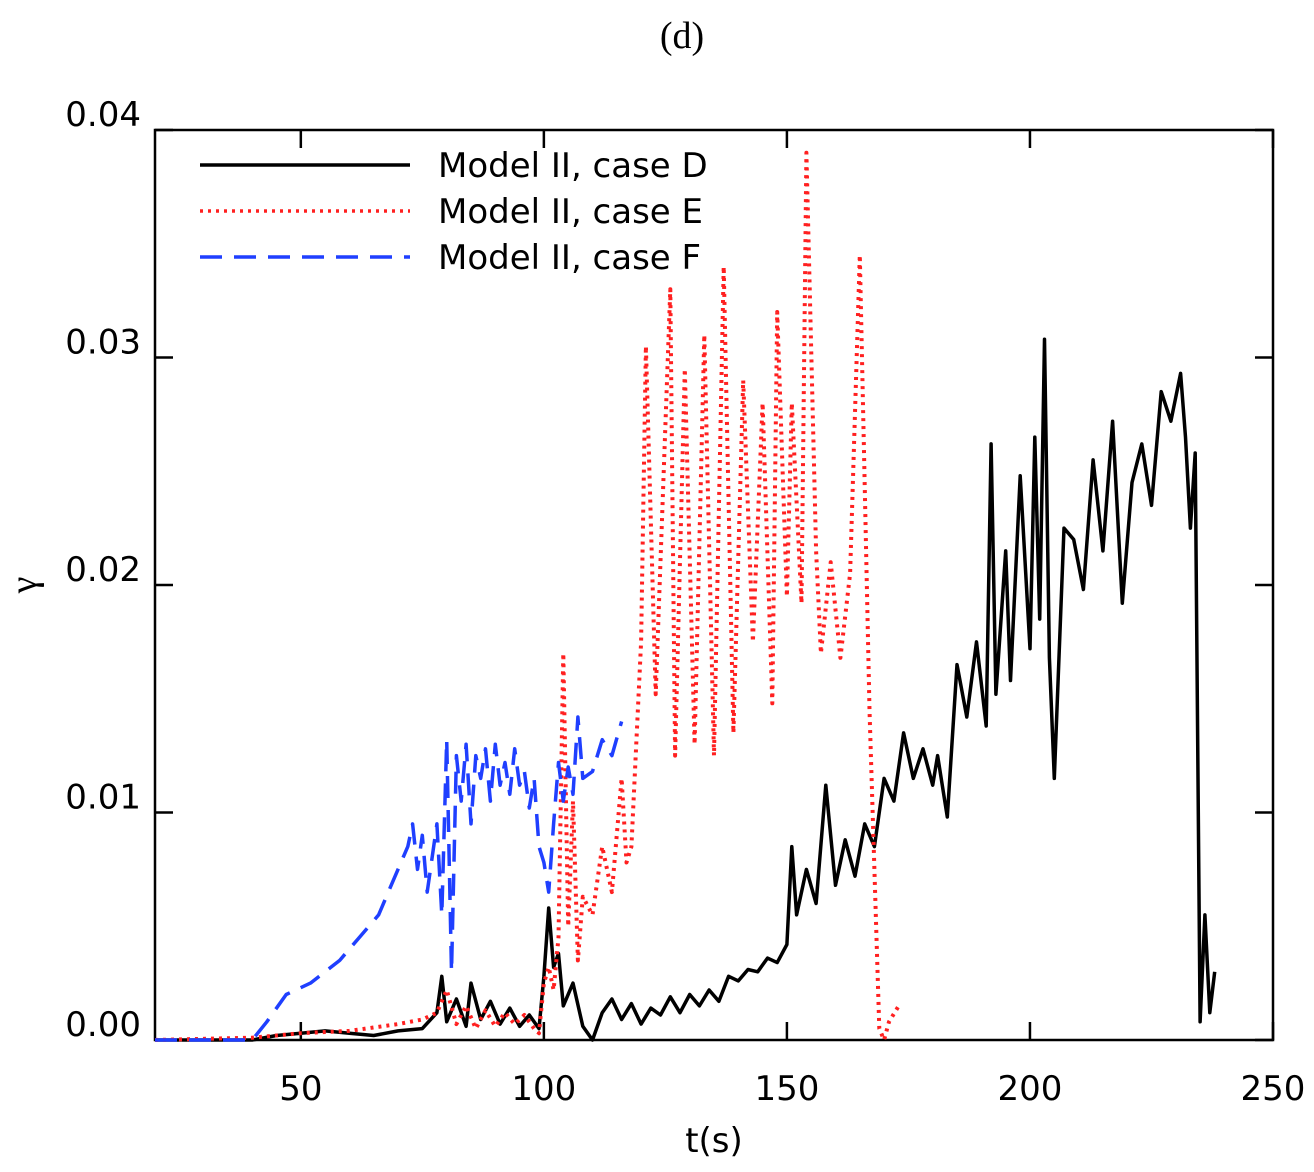 This screenshot has height=1172, width=1314. What do you see at coordinates (103, 343) in the screenshot?
I see `y-tick-label: 0.03` at bounding box center [103, 343].